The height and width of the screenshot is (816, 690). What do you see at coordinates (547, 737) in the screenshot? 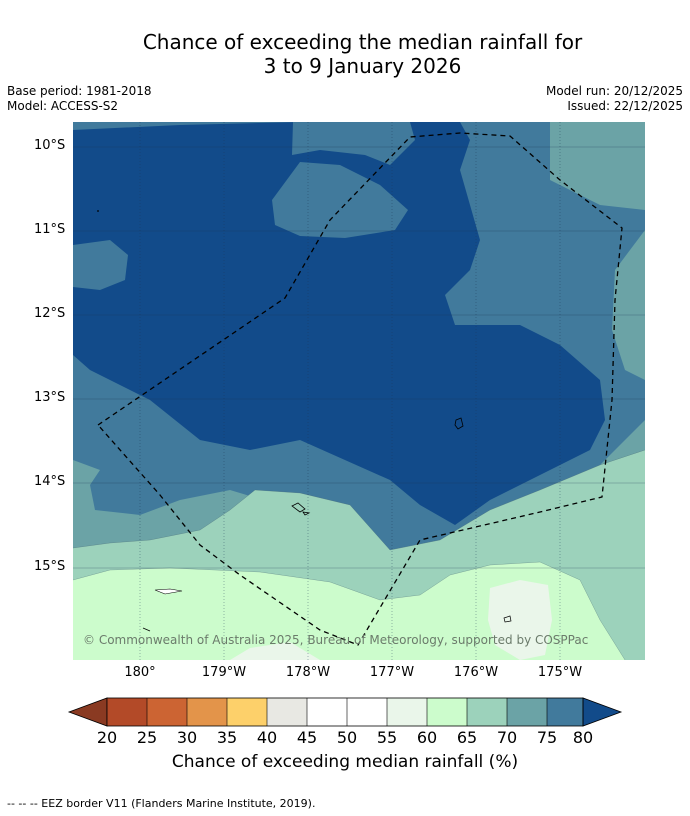
I see `colorbar-tick-75: 75` at bounding box center [547, 737].